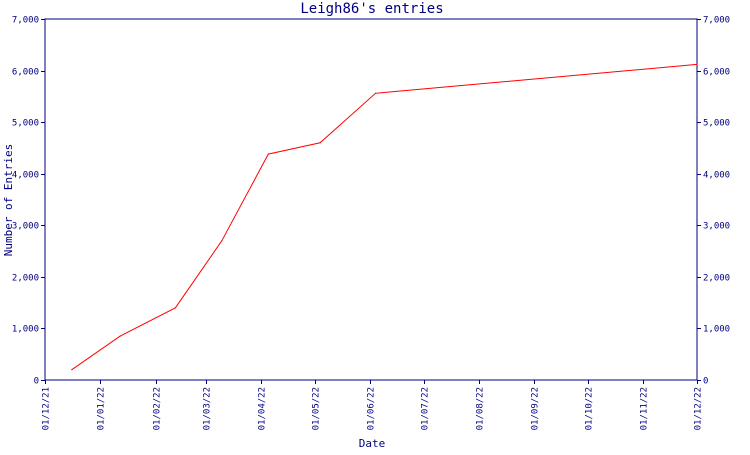 This screenshot has height=455, width=750. What do you see at coordinates (716, 21) in the screenshot?
I see `y-tick-label-right: 7,000` at bounding box center [716, 21].